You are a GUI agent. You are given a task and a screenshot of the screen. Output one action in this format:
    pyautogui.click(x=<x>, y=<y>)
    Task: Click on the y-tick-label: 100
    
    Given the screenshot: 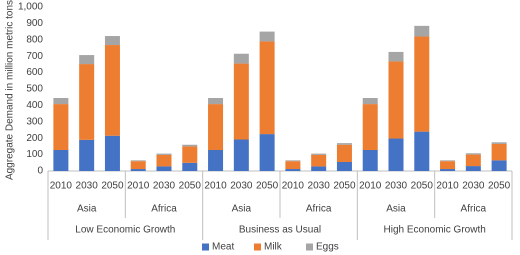 What is the action you would take?
    pyautogui.click(x=34, y=154)
    